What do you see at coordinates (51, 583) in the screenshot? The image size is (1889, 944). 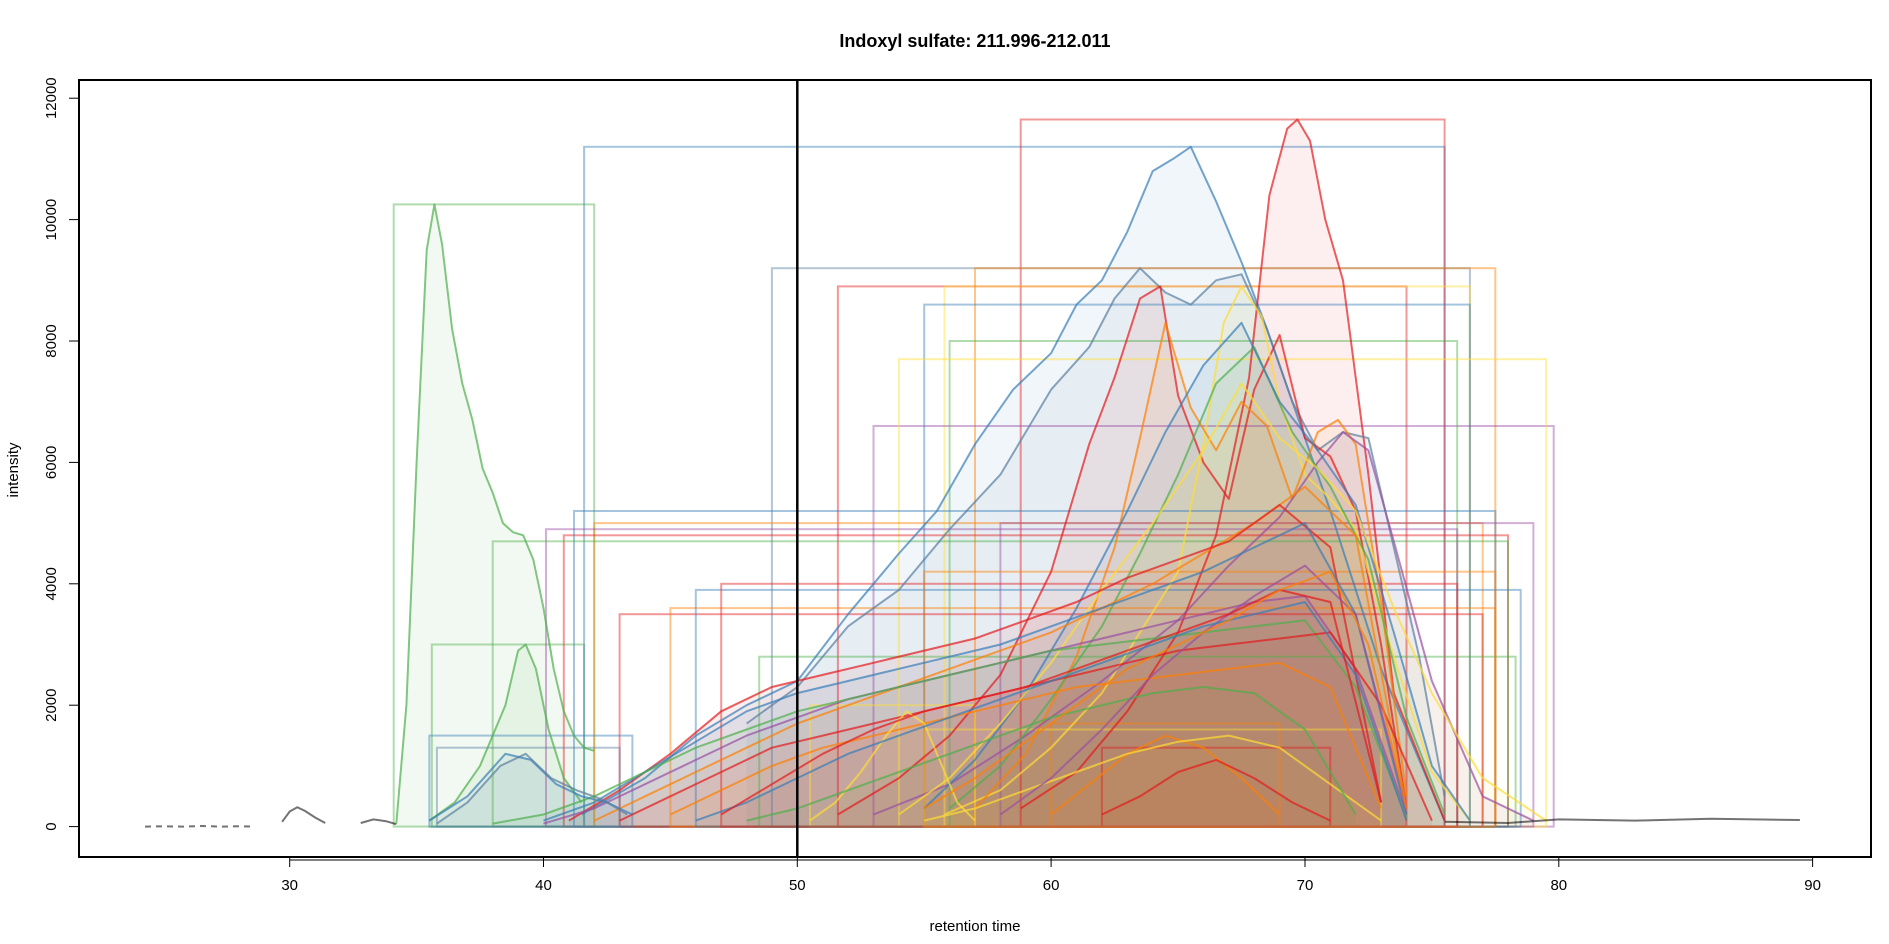 I see `y-tick-label-4000: 4000` at bounding box center [51, 583].